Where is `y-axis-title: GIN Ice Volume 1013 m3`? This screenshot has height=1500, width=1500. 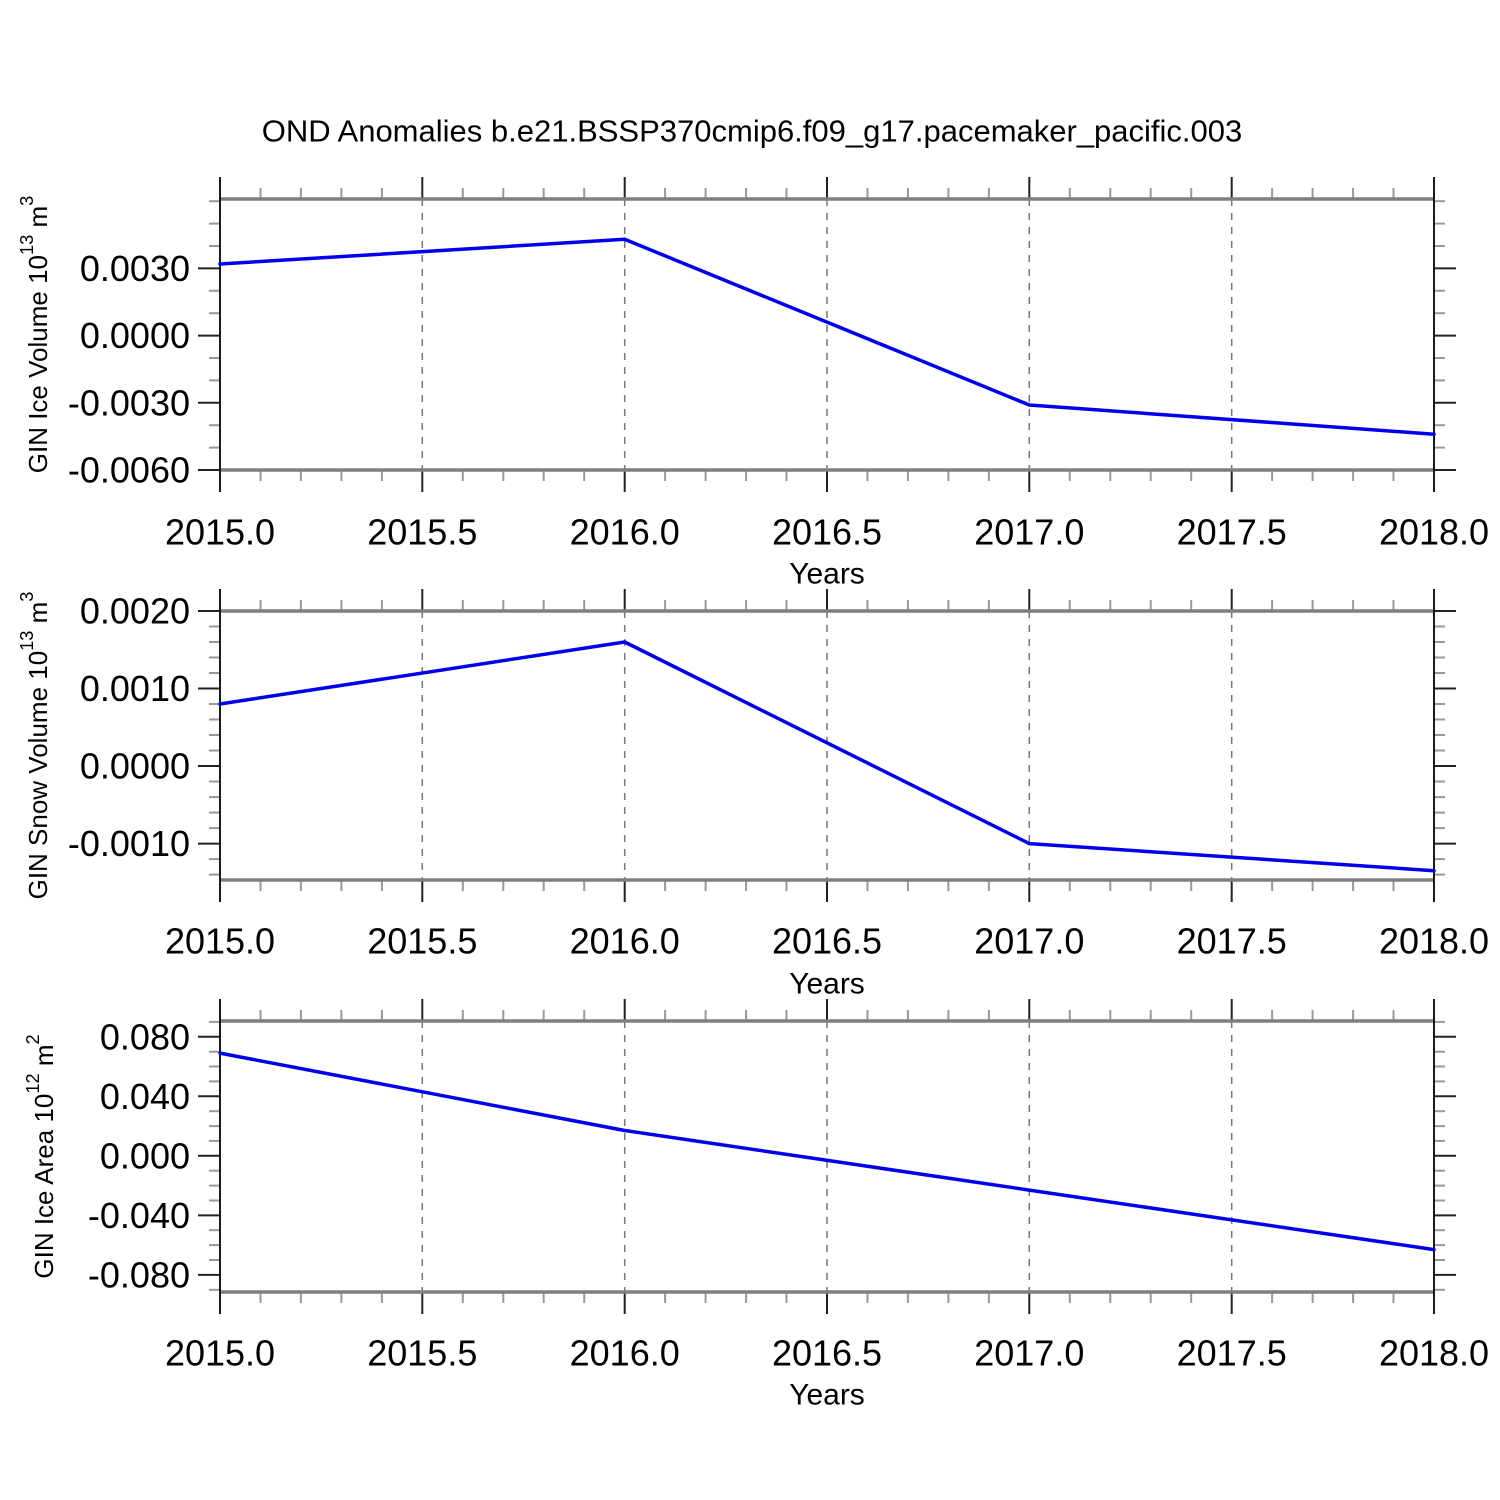
y-axis-title: GIN Ice Volume 1013 m3 is located at coordinates (35, 334).